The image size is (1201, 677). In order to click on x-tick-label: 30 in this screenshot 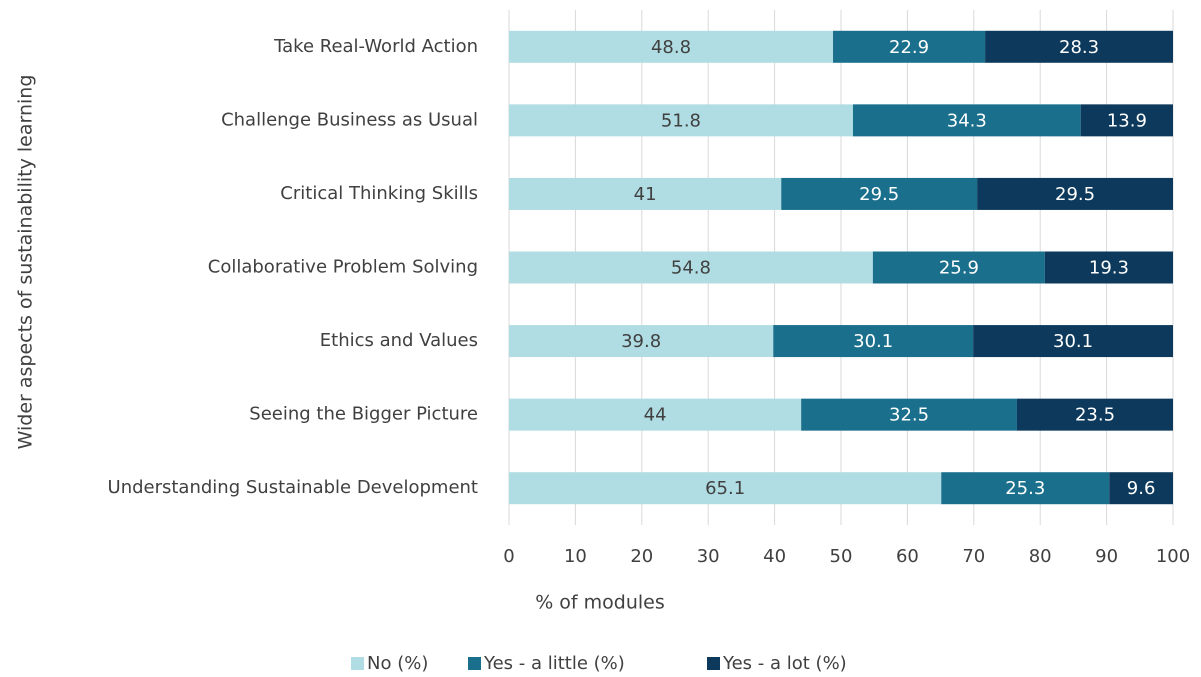, I will do `click(708, 556)`.